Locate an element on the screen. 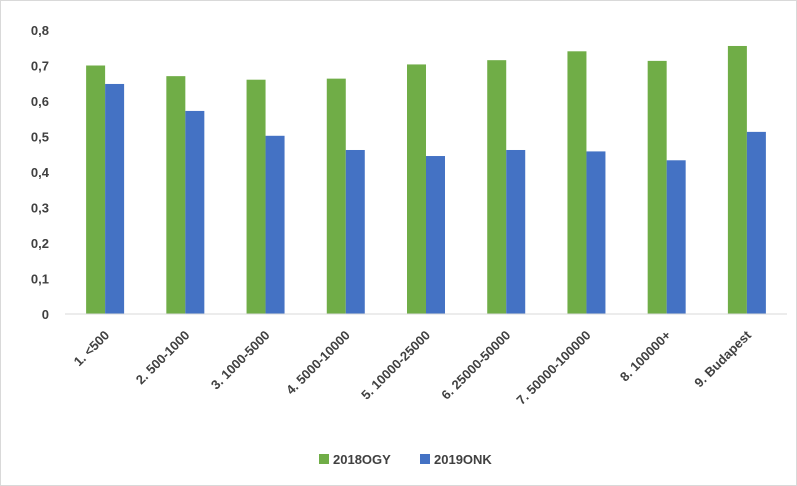  legend: 2018OGY 2019ONK is located at coordinates (405, 459).